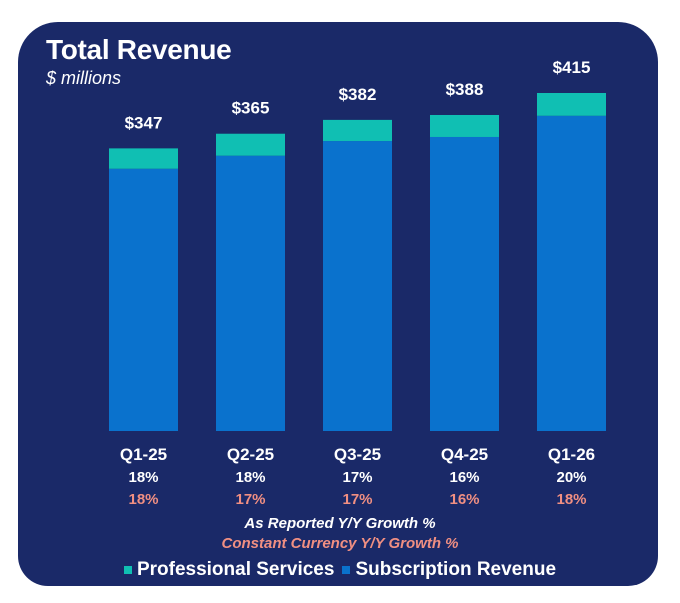 This screenshot has width=680, height=603. What do you see at coordinates (251, 108) in the screenshot?
I see `total-label: $365` at bounding box center [251, 108].